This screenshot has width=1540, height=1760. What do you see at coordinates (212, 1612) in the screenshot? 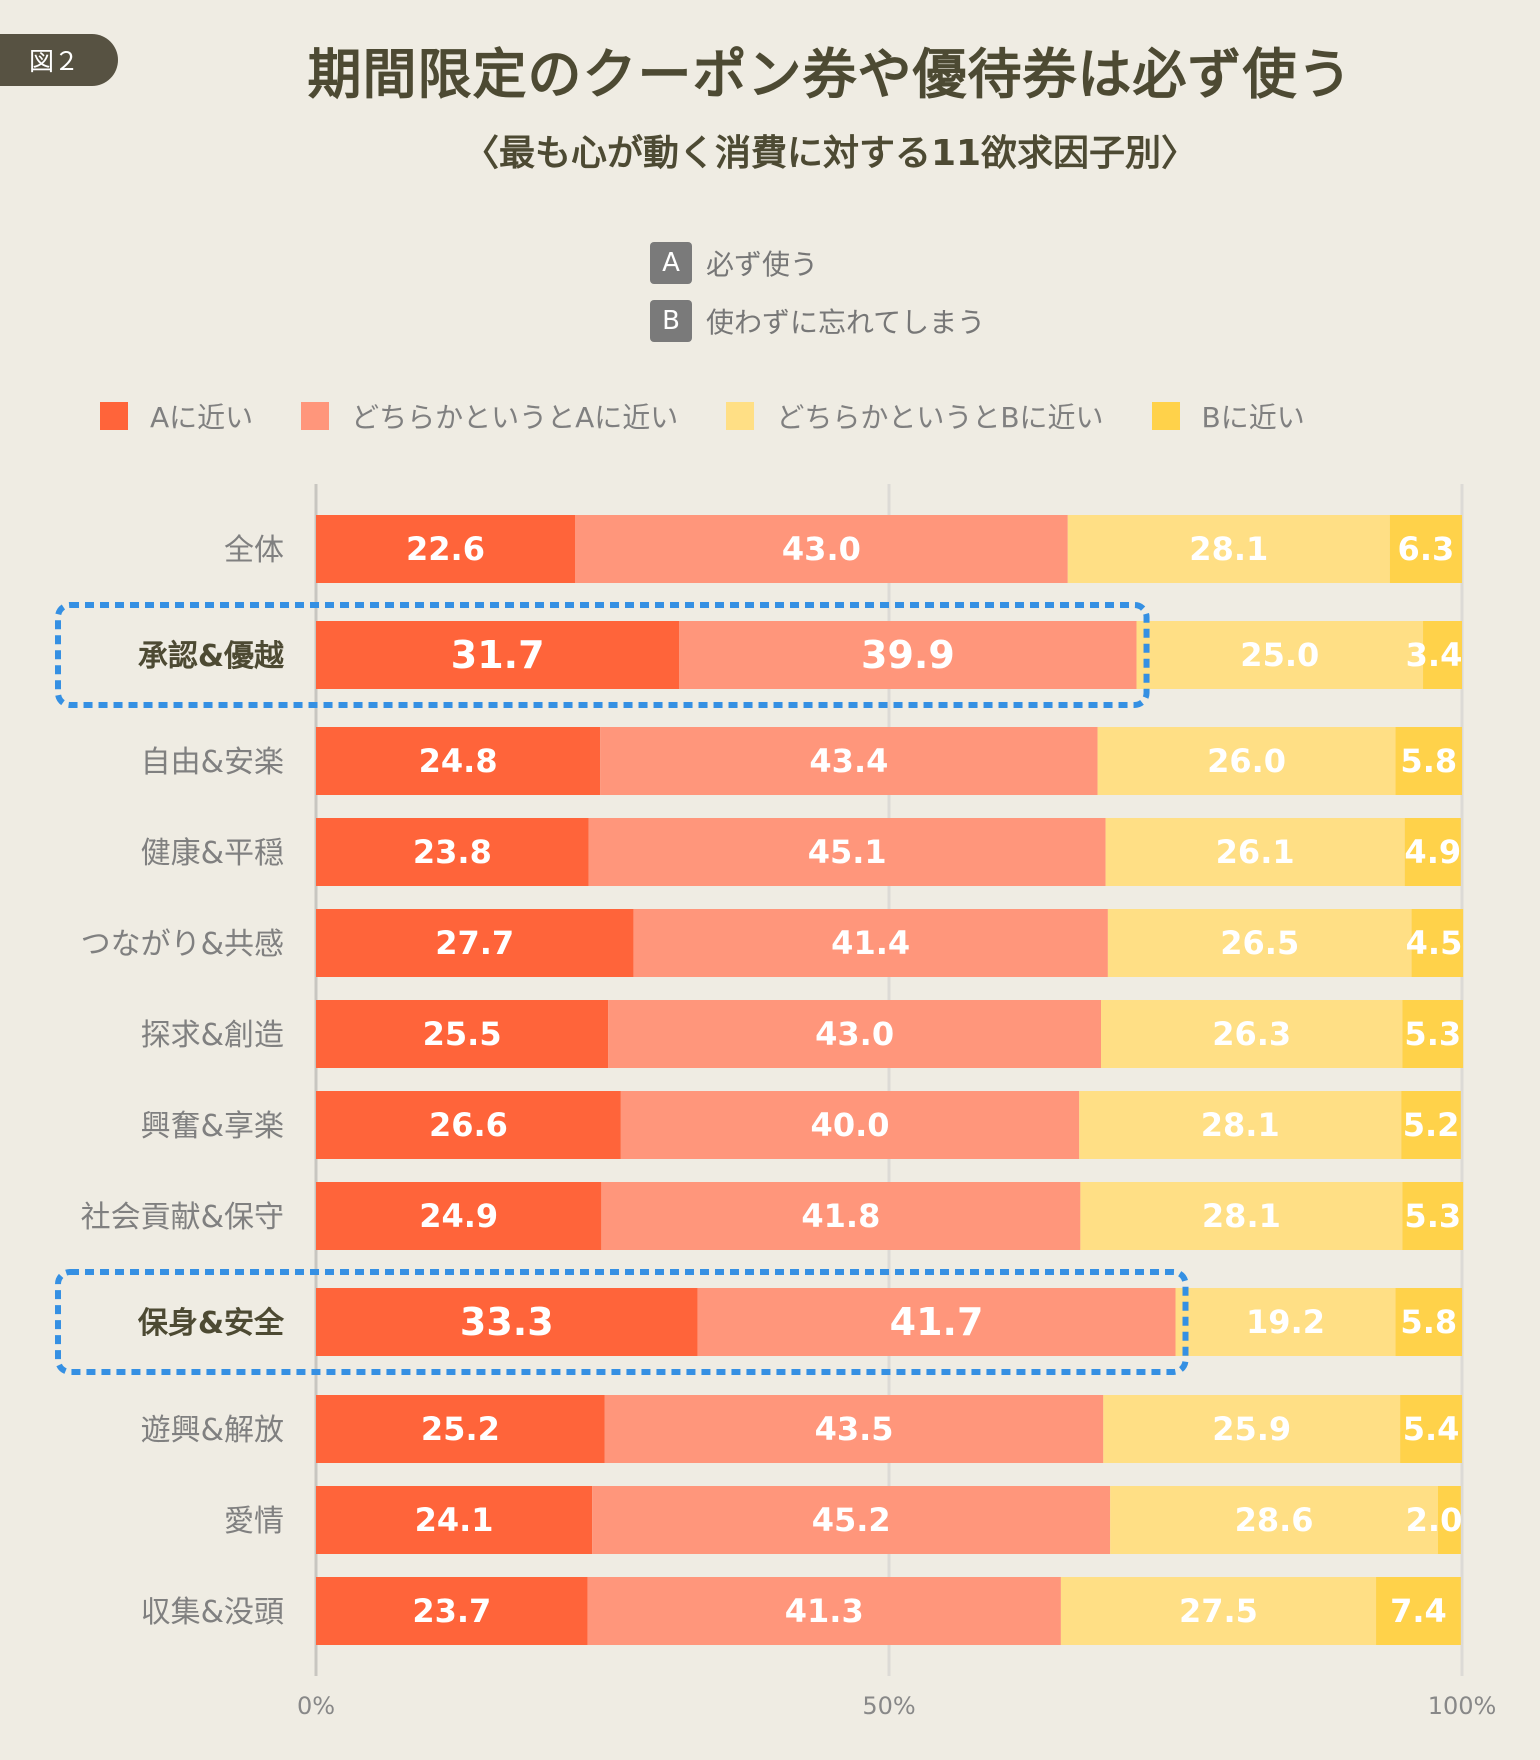
I see `category-label: 収集&没頭` at bounding box center [212, 1612].